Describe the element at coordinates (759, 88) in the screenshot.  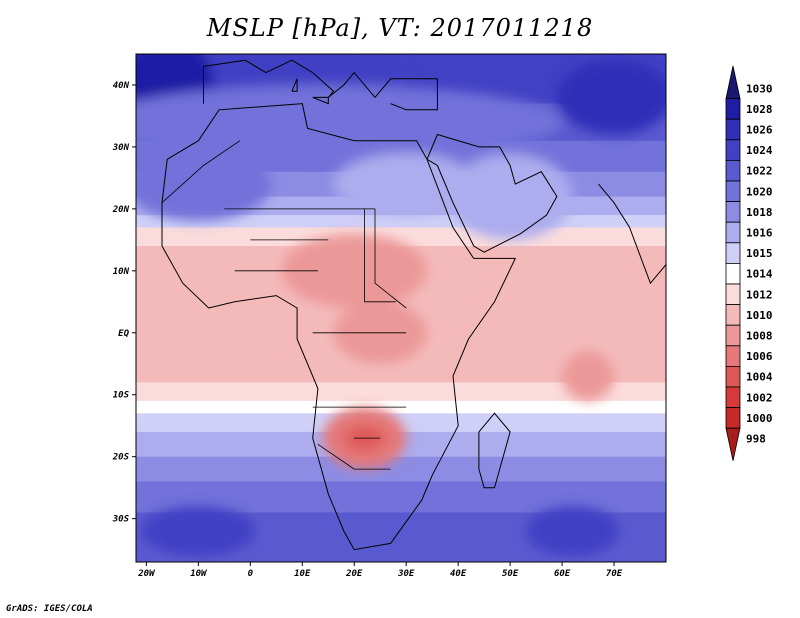
I see `colorbar-label: 1030` at that location.